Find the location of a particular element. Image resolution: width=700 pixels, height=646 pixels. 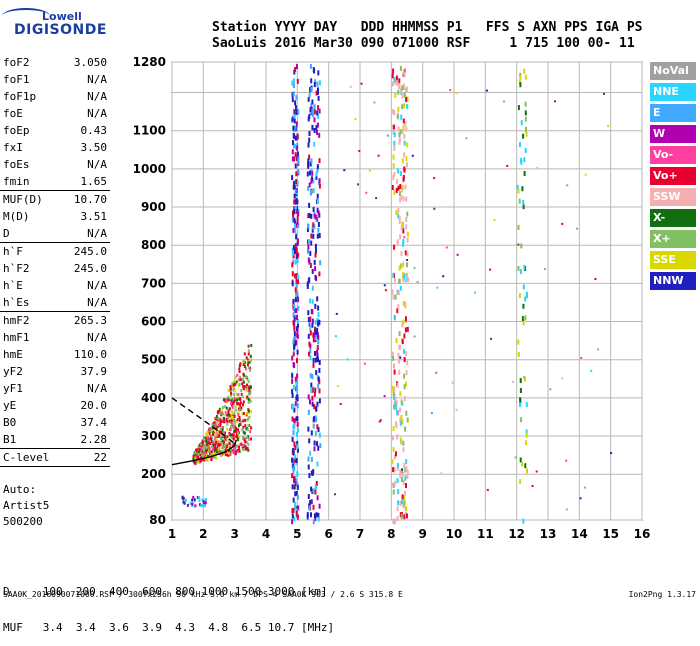

param-value: 10.70 is located at coordinates (90, 199).